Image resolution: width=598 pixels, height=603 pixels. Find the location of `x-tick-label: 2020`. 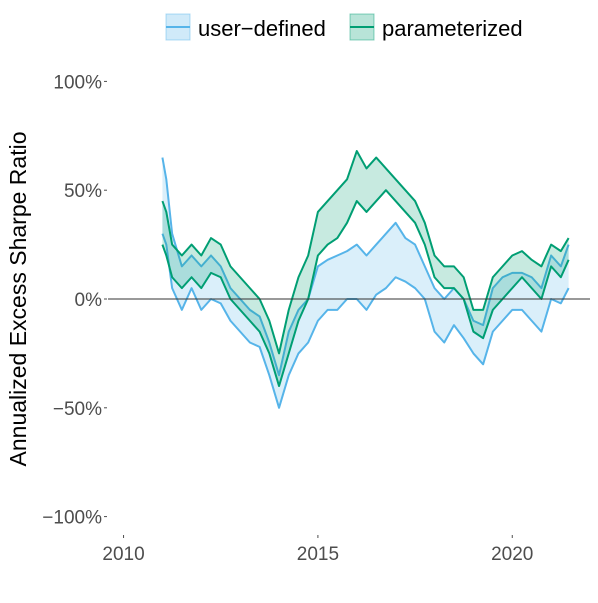

x-tick-label: 2020 is located at coordinates (512, 554).